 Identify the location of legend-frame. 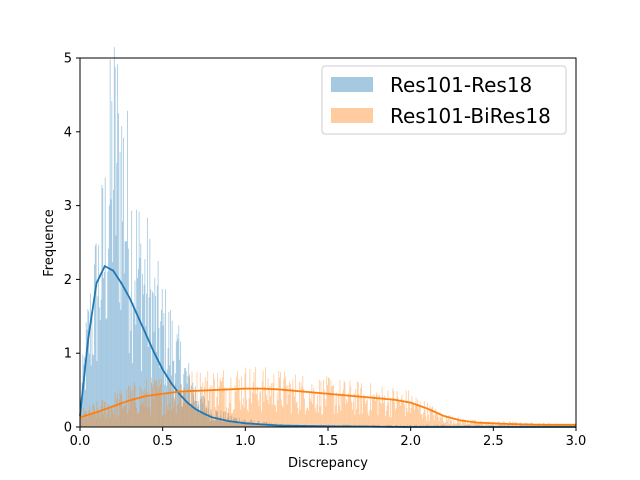
(444, 100).